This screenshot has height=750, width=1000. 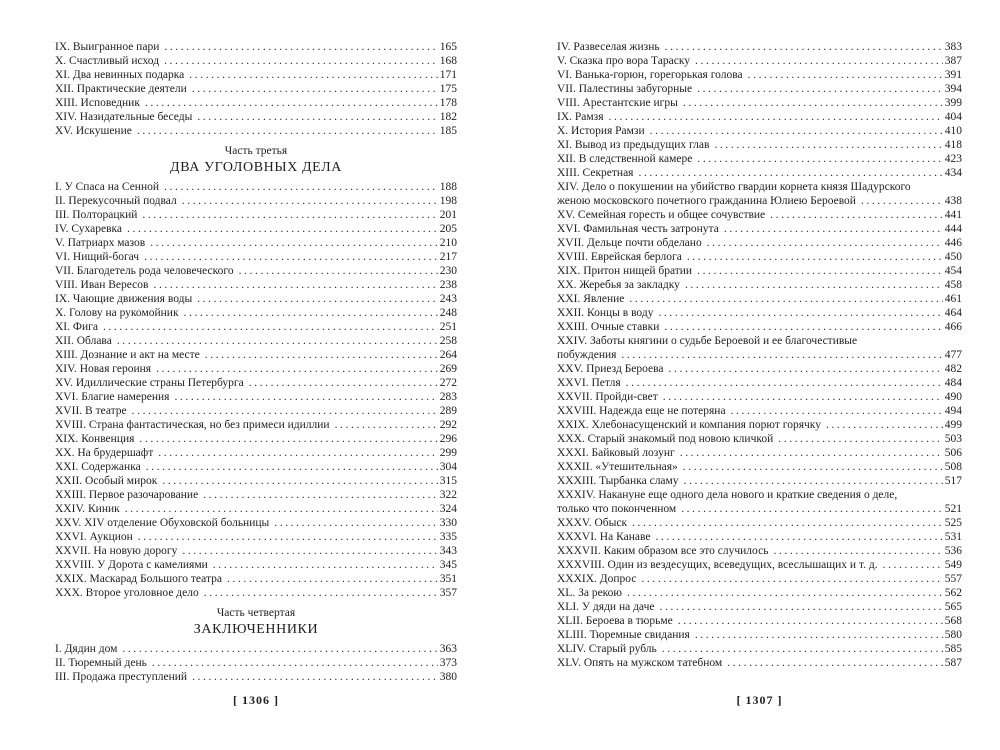 I want to click on toc-entry-title: IV. Сухаревка, so click(x=89, y=229).